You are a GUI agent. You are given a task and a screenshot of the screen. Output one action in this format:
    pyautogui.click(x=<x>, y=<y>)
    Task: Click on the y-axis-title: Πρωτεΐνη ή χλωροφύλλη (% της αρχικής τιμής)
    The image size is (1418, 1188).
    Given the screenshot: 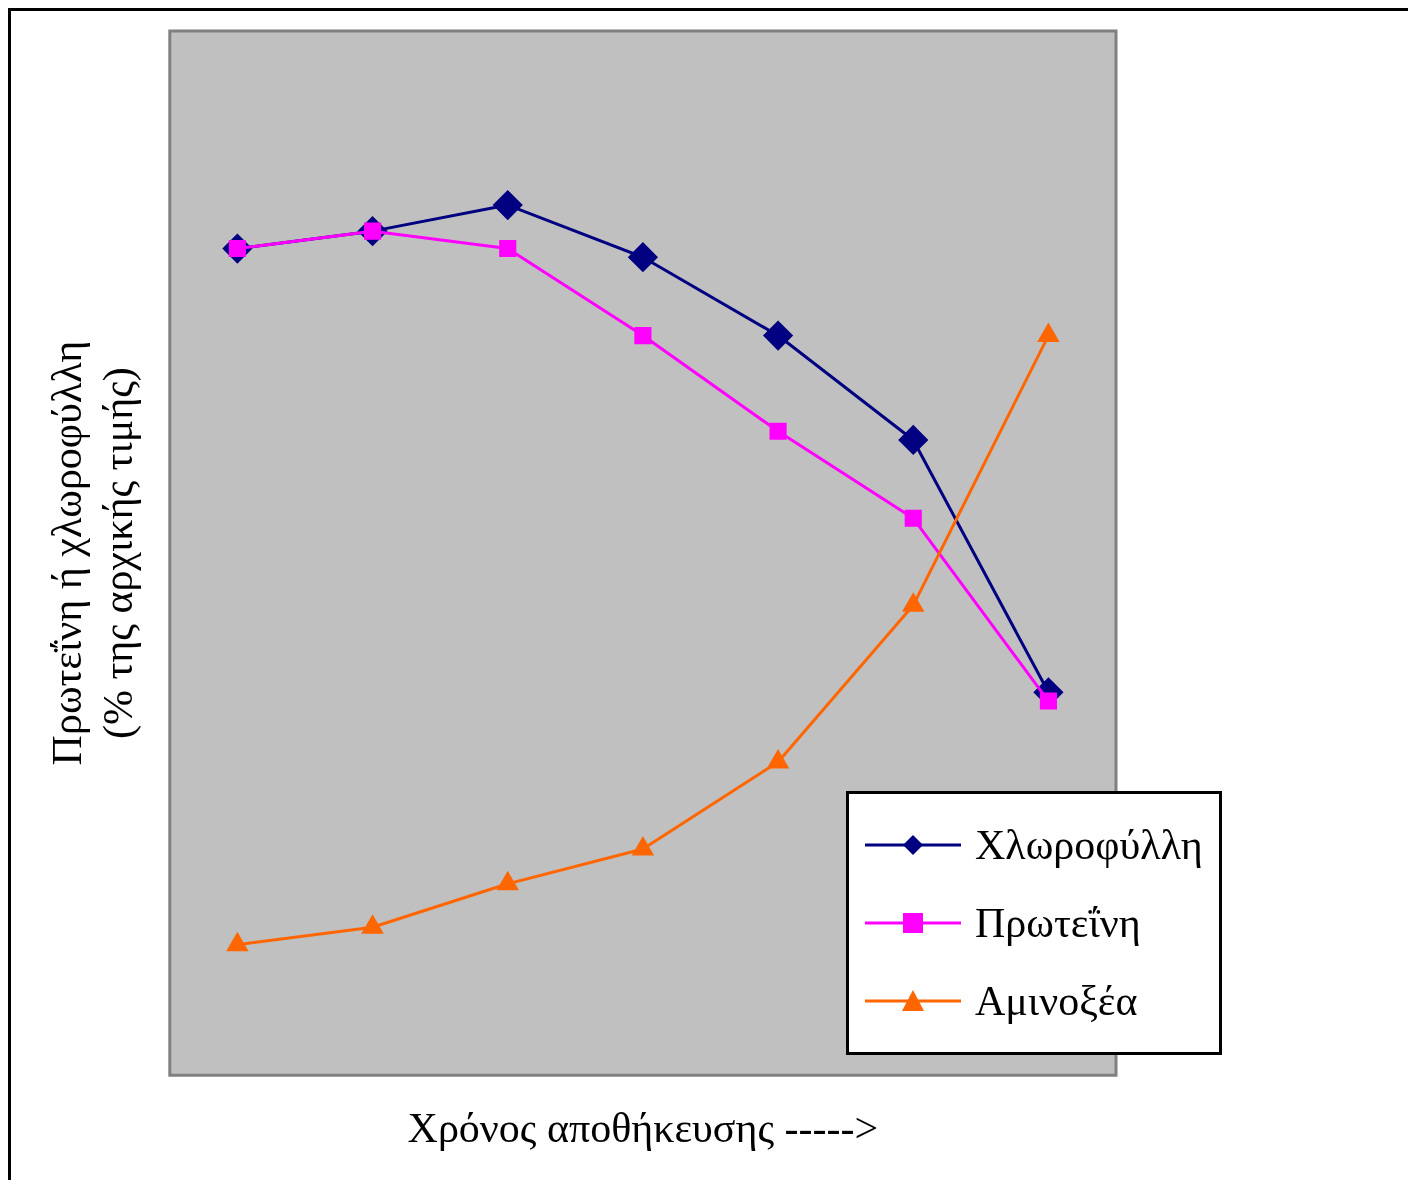 What is the action you would take?
    pyautogui.click(x=93, y=553)
    